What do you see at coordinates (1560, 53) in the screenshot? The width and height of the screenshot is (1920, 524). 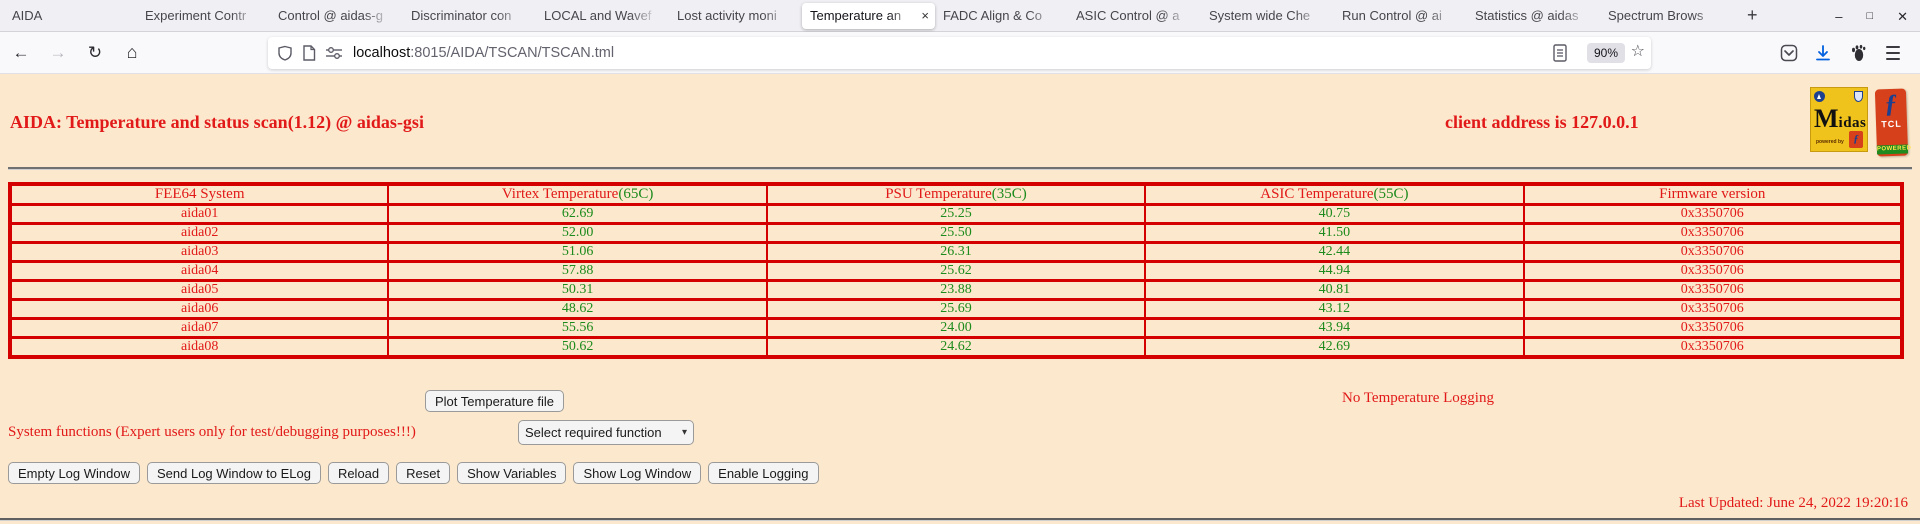 I see `reader-mode-icon` at bounding box center [1560, 53].